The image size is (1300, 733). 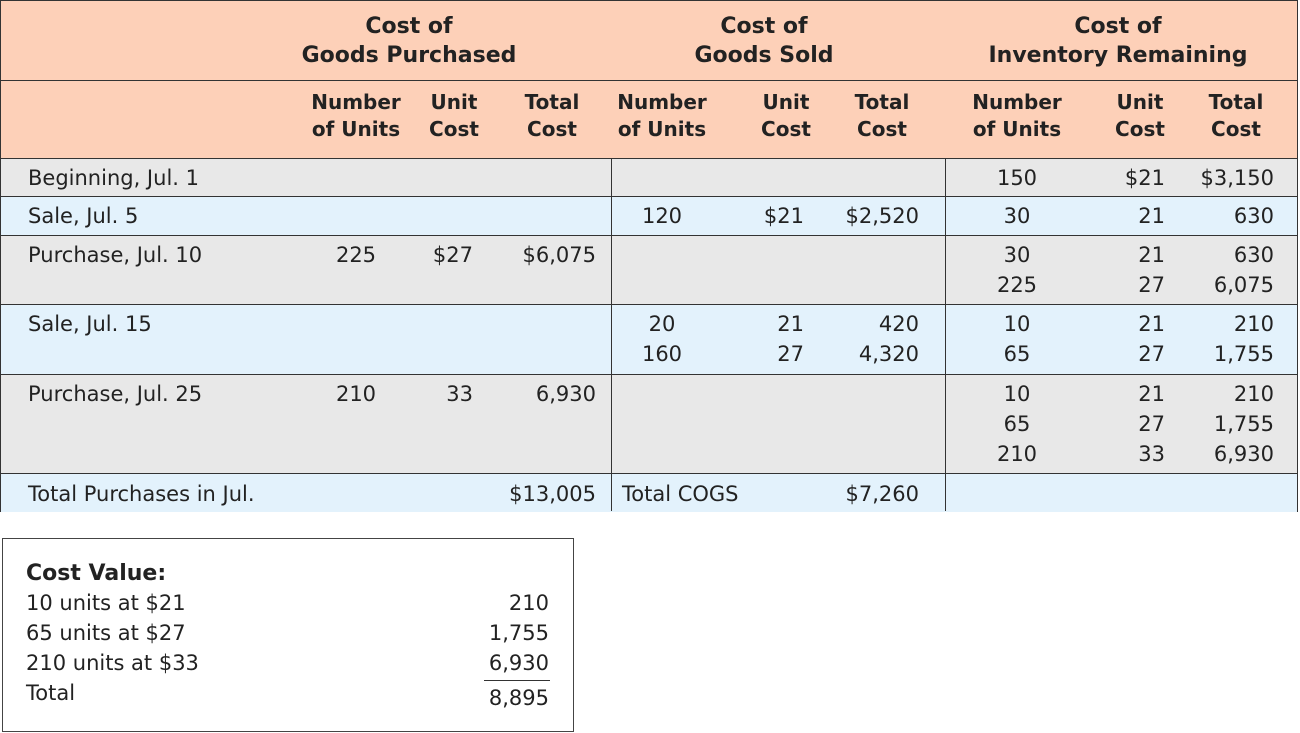 I want to click on cost-value-item-label: 65 units at $27, so click(x=106, y=633).